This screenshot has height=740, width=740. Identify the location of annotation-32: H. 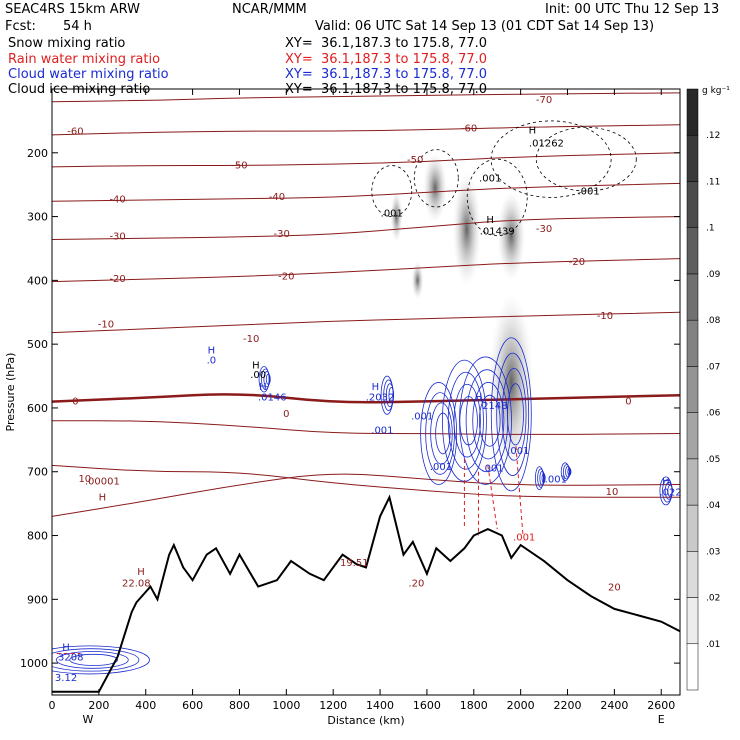
(533, 131).